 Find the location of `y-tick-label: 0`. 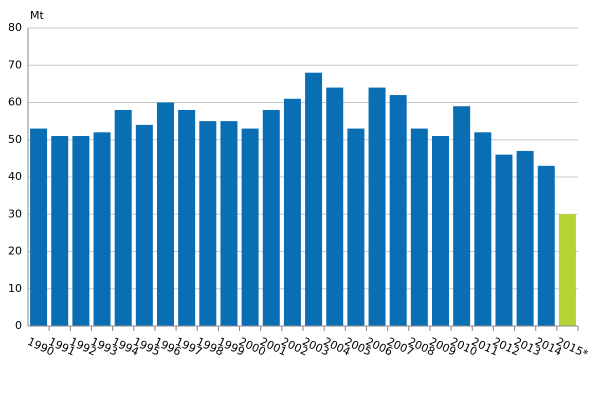

y-tick-label: 0 is located at coordinates (18, 325).